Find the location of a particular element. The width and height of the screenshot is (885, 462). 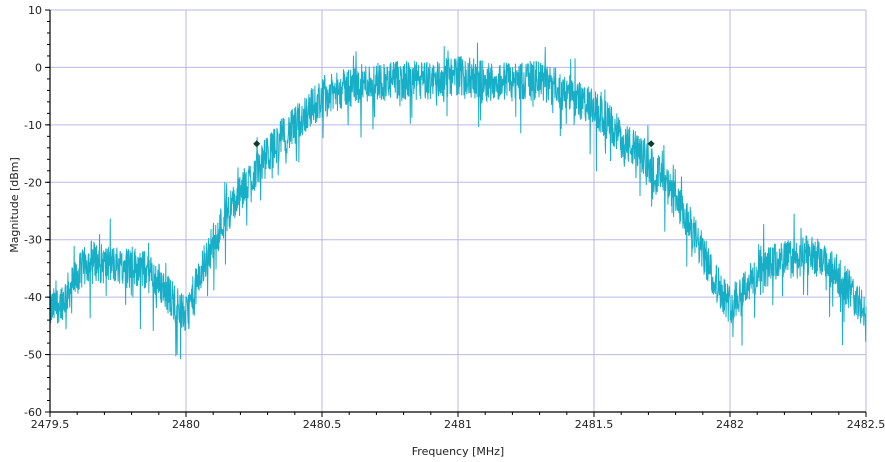

x-tick-label: 2482.5 is located at coordinates (866, 424).